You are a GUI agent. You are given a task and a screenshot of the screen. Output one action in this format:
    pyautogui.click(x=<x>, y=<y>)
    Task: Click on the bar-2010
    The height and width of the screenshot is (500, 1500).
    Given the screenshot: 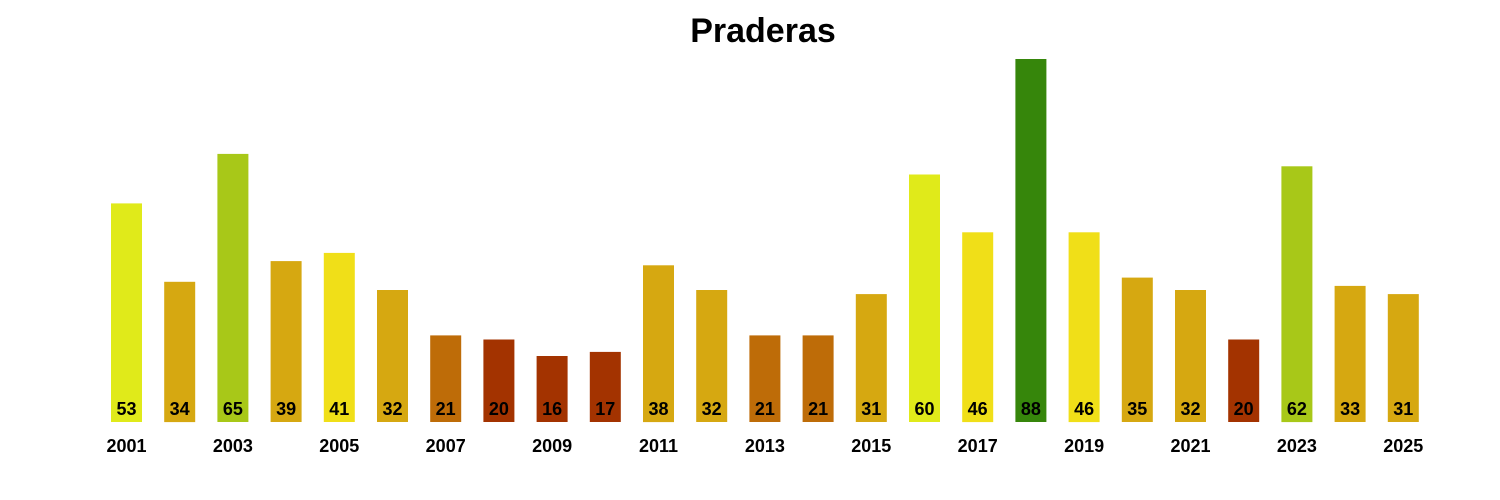 What is the action you would take?
    pyautogui.click(x=605, y=386)
    